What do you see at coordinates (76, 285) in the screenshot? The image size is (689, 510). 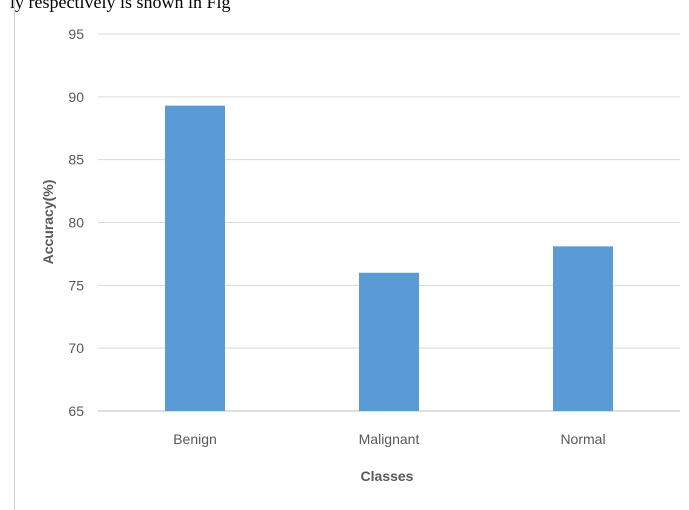 I see `y-tick-label: 75` at bounding box center [76, 285].